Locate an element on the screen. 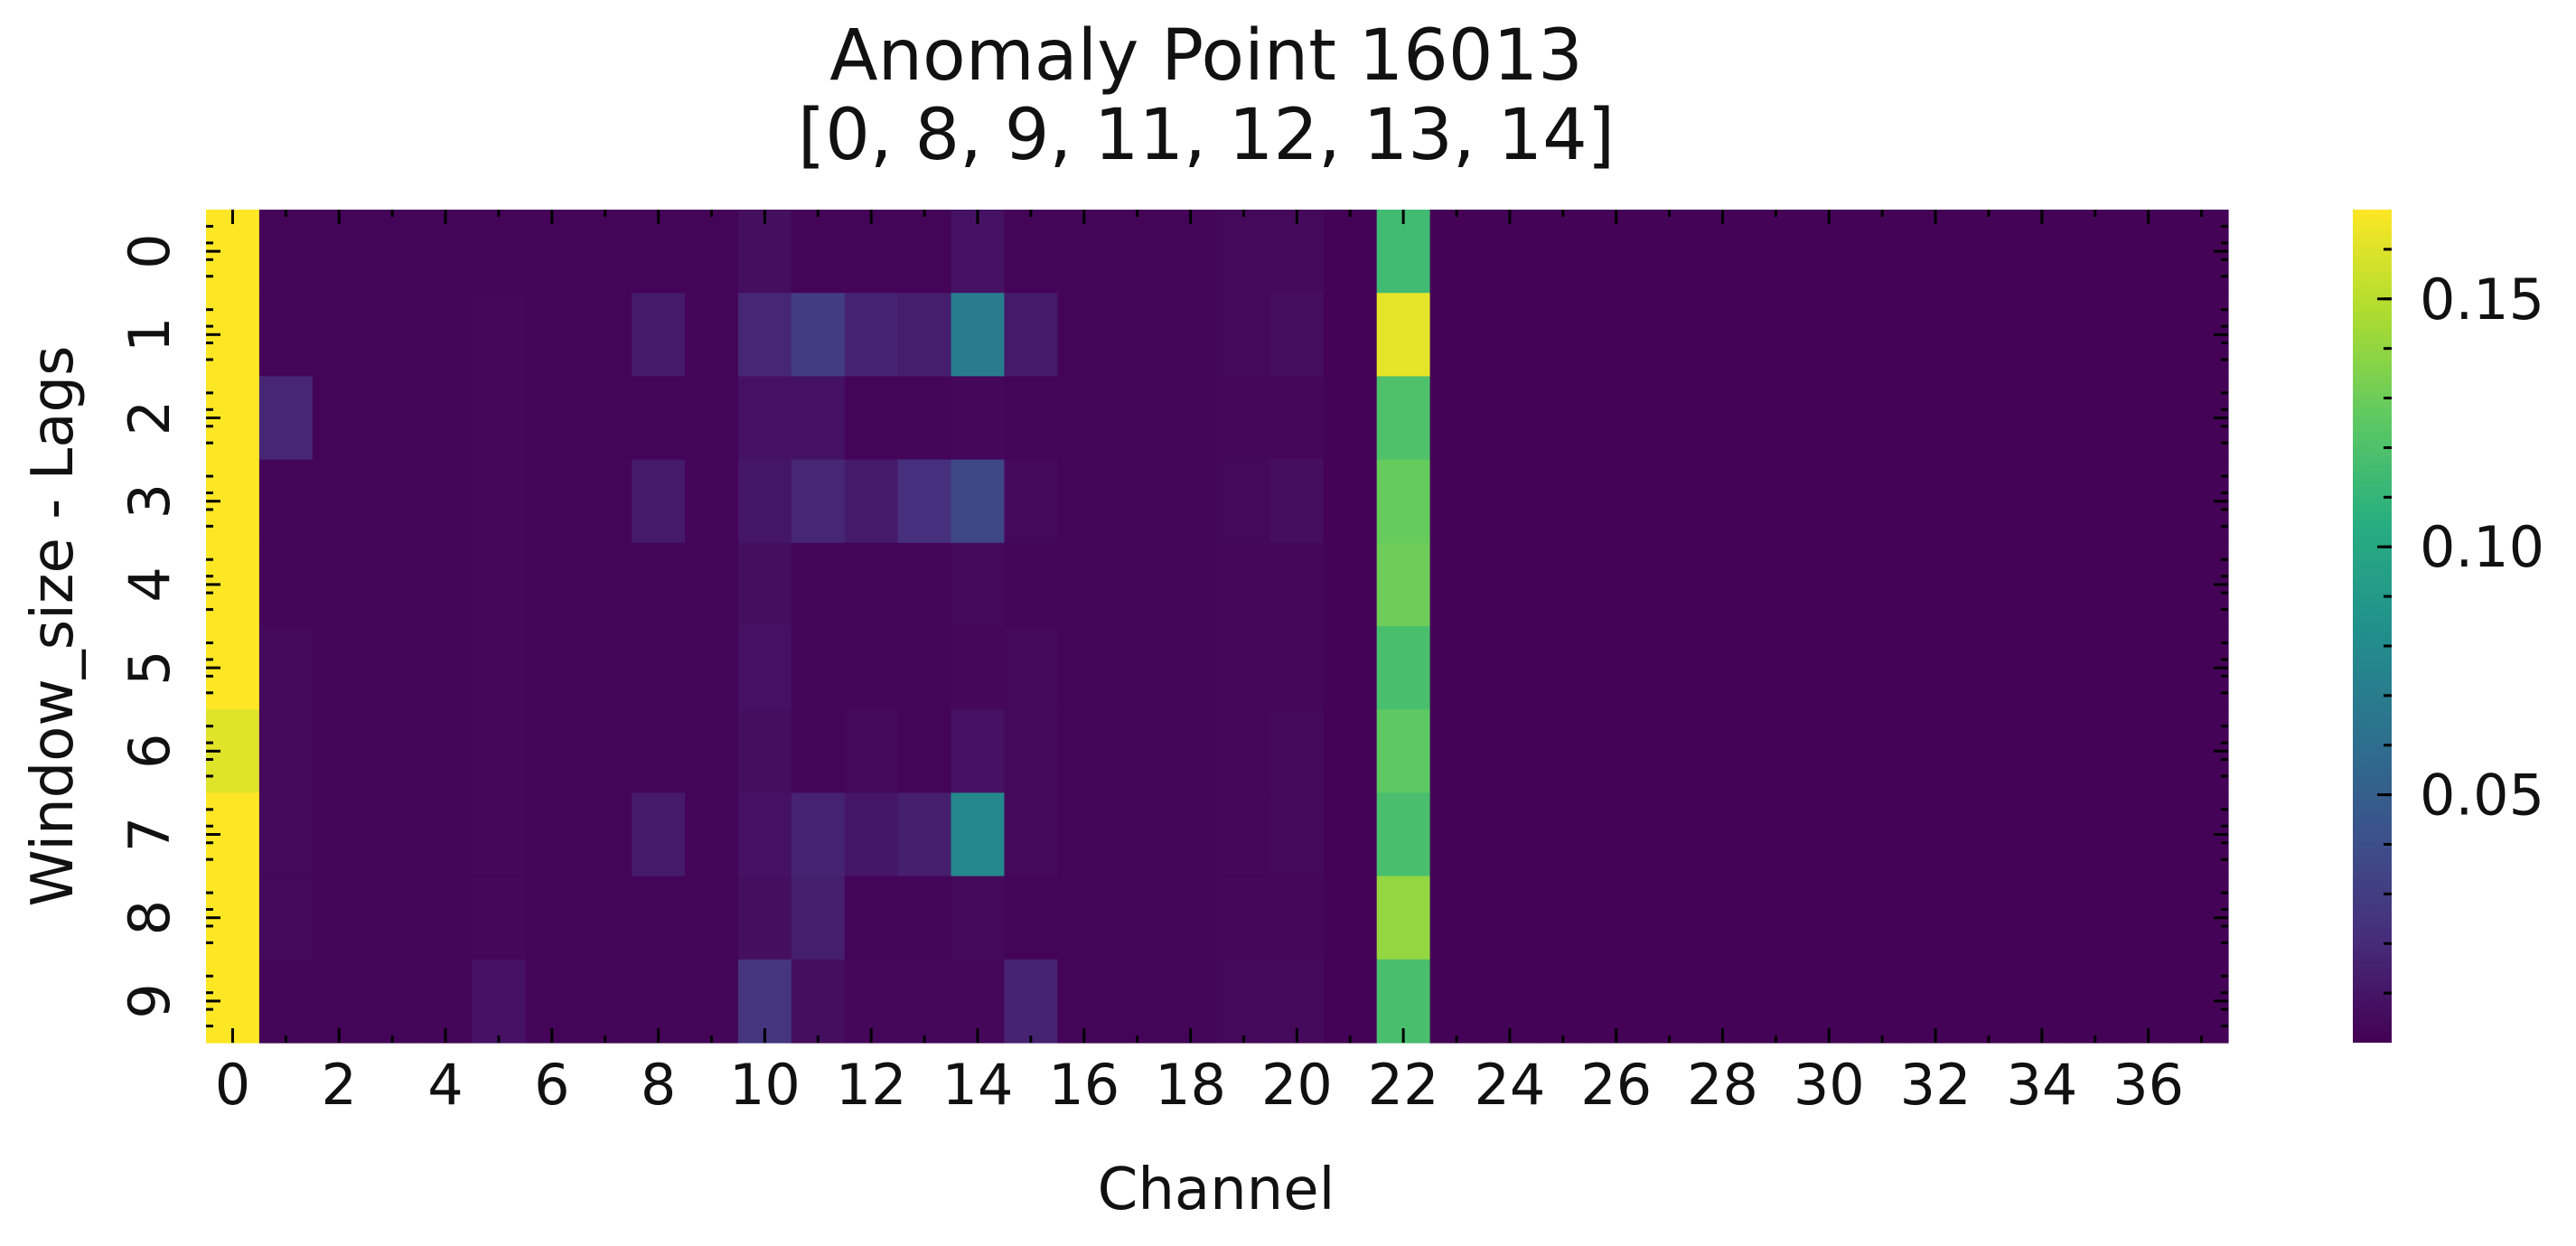 The width and height of the screenshot is (2576, 1246). y-tick-label: 4 is located at coordinates (150, 584).